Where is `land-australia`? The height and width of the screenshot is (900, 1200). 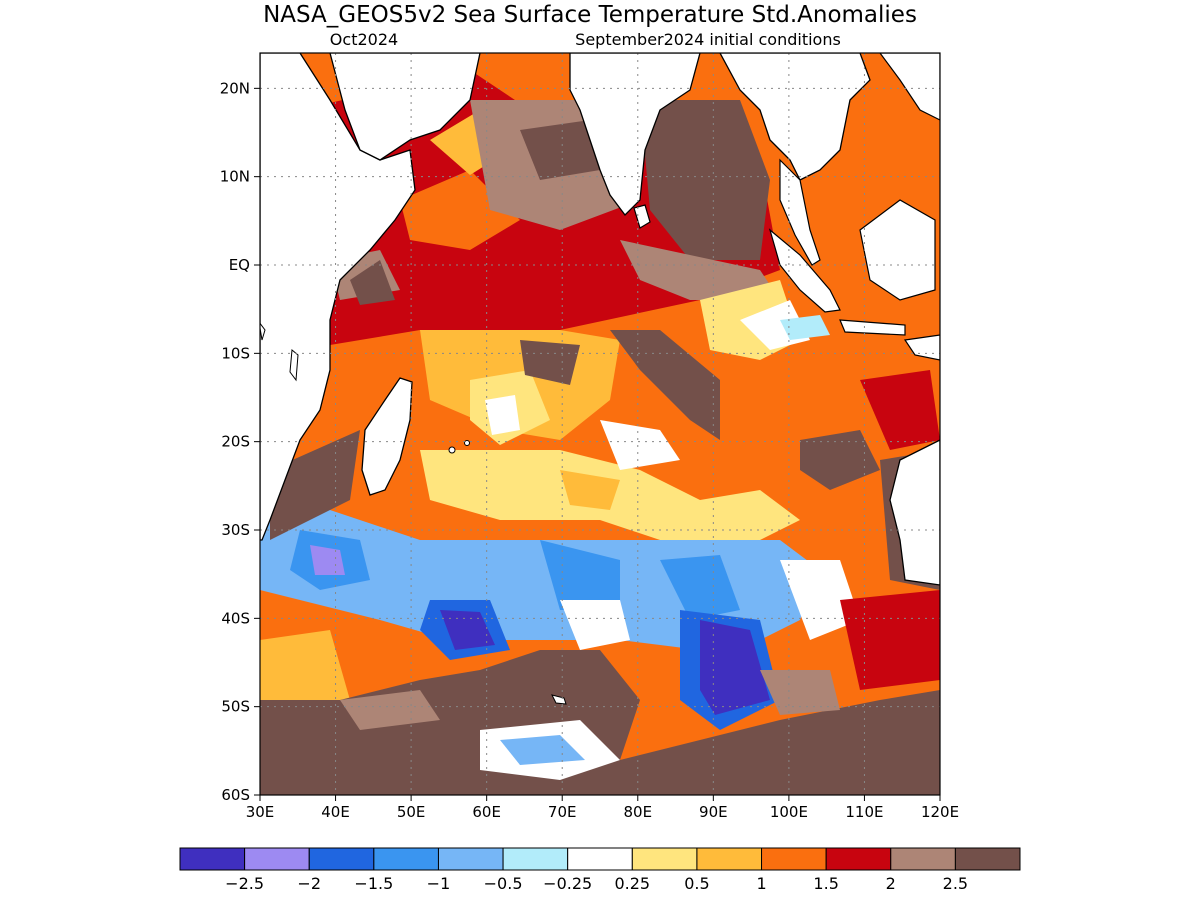
land-australia is located at coordinates (914, 512).